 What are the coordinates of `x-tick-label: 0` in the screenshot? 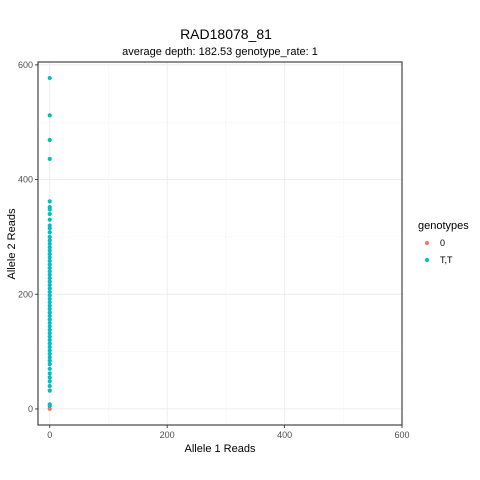 It's located at (49, 435).